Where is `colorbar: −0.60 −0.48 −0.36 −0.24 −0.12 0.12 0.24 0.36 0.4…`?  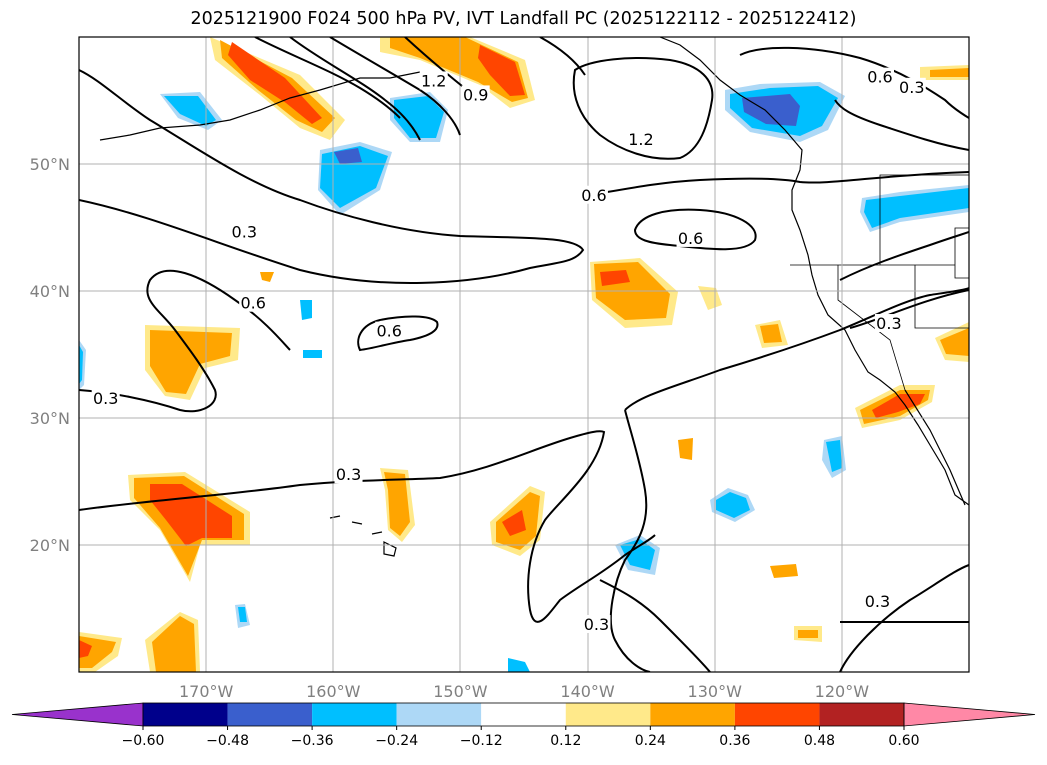 colorbar: −0.60 −0.48 −0.36 −0.24 −0.12 0.12 0.24 0.36 0.4… is located at coordinates (523, 725).